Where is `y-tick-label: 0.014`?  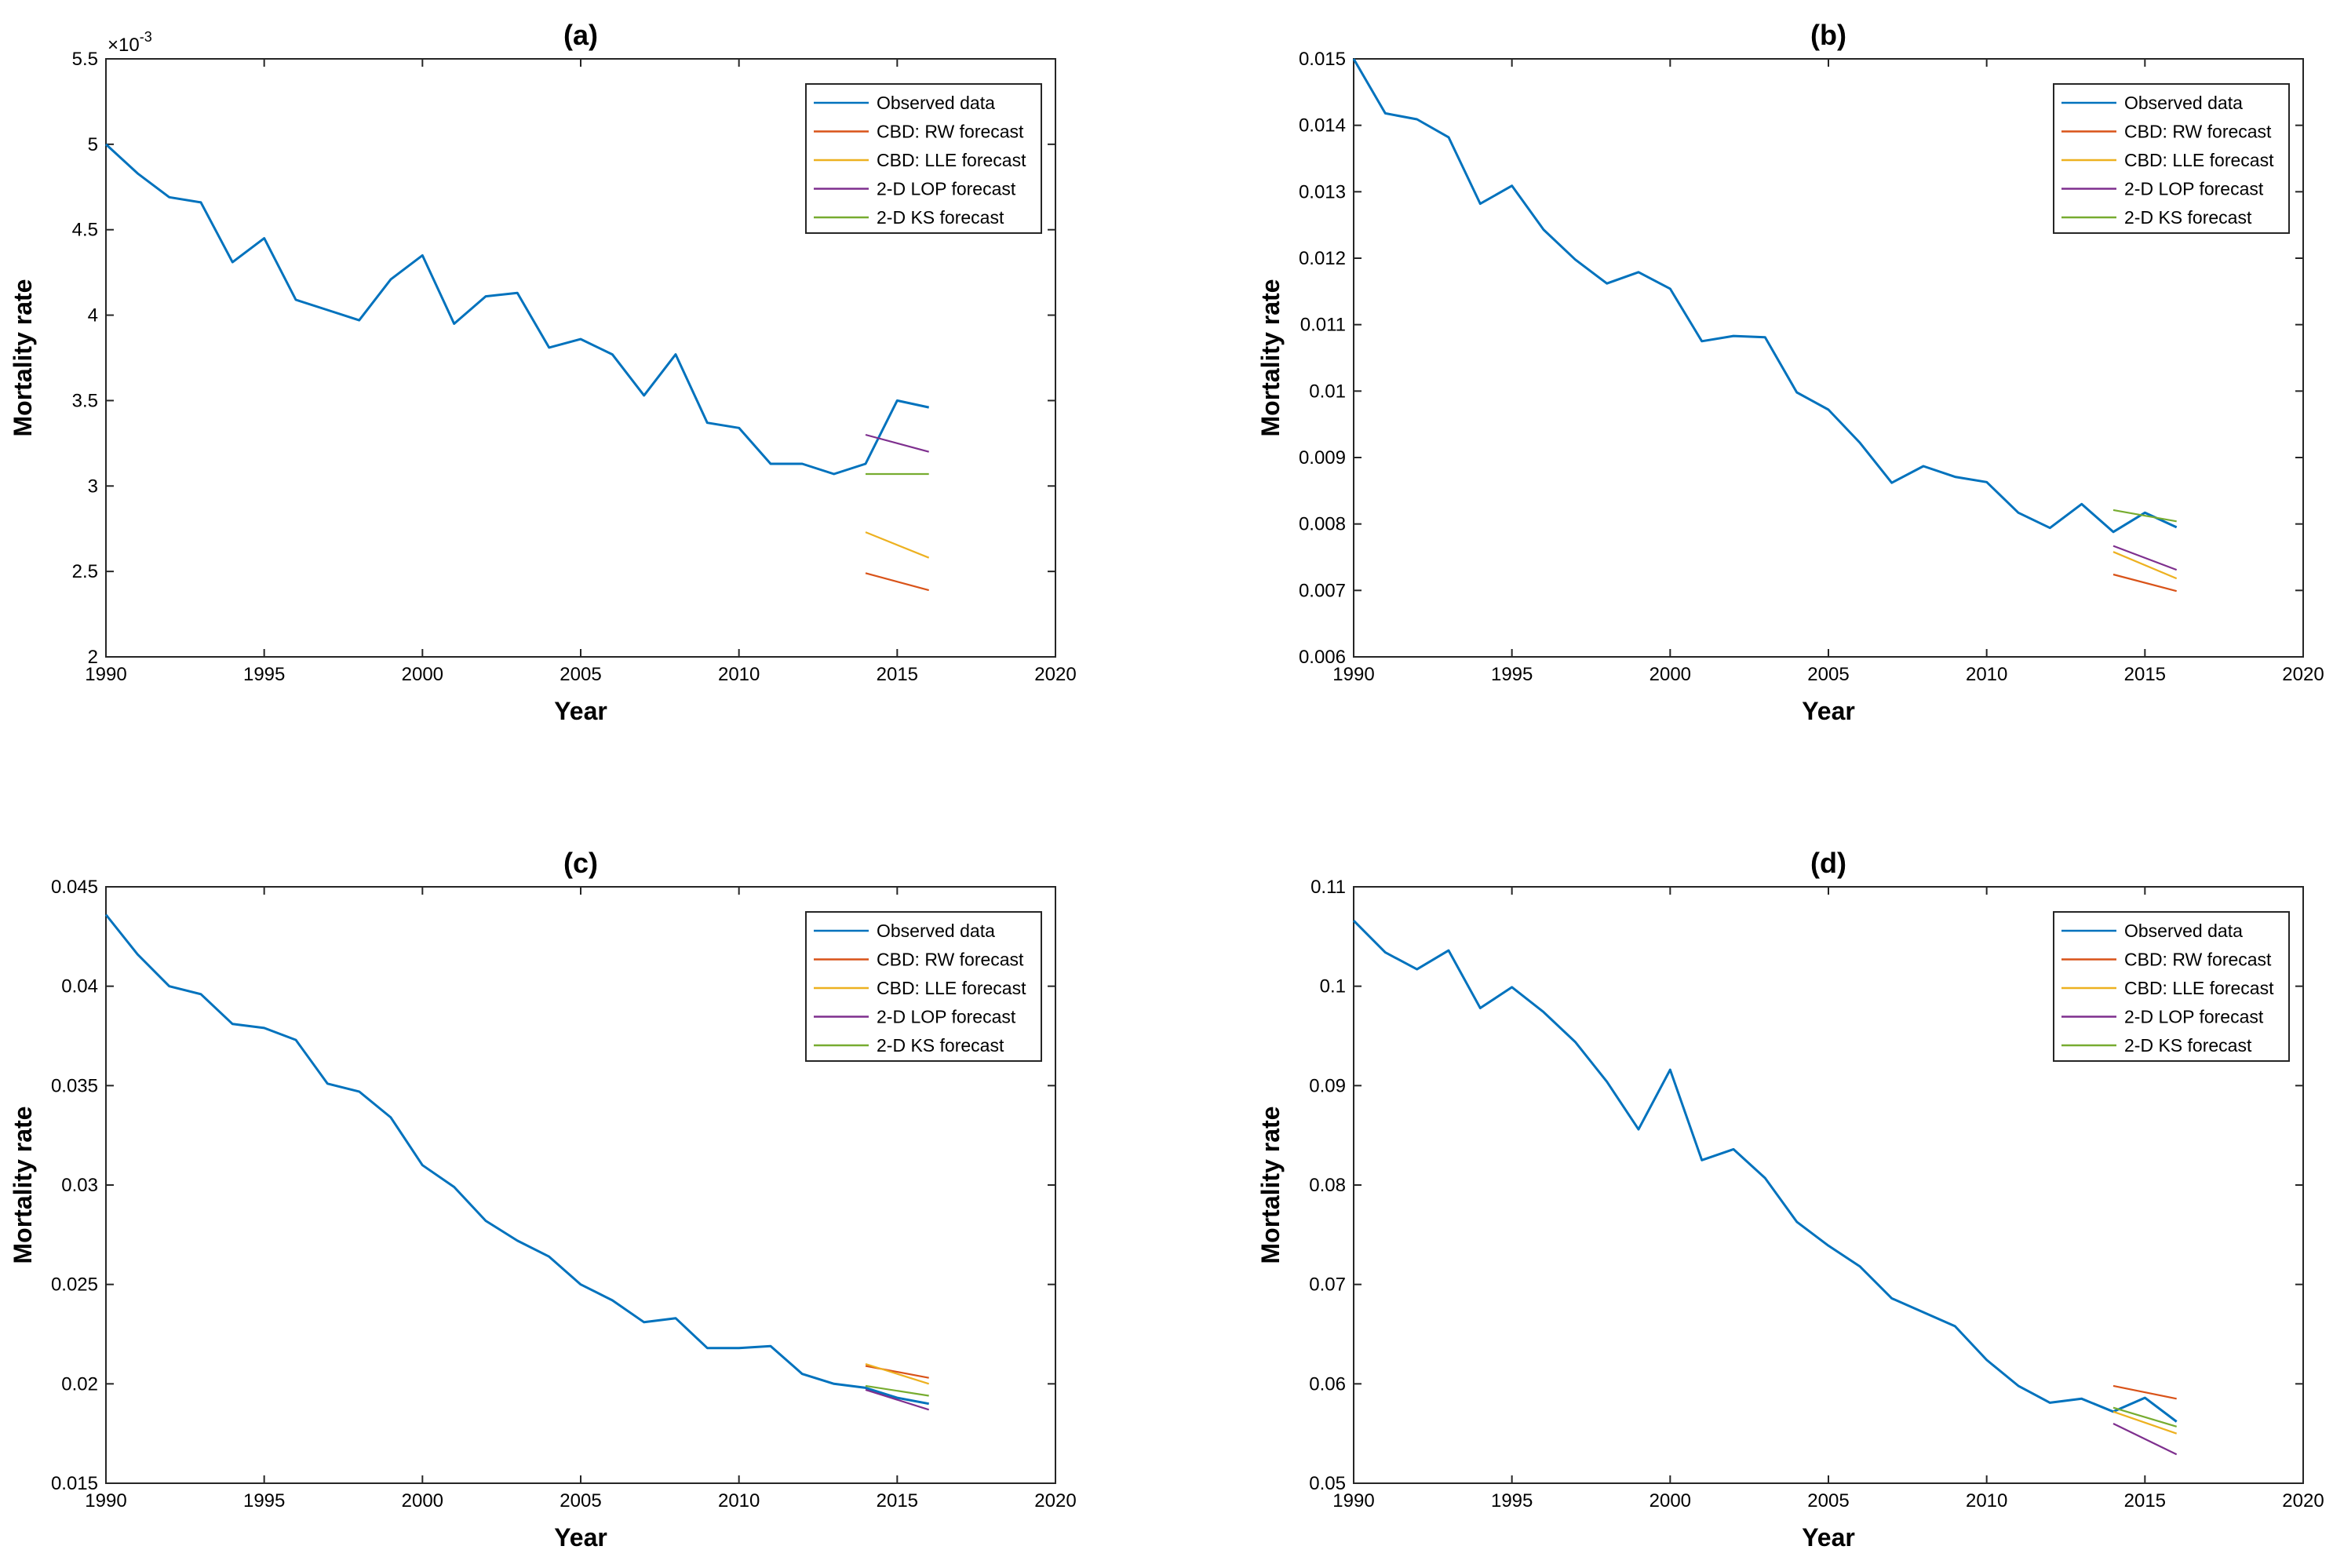 y-tick-label: 0.014 is located at coordinates (1323, 126).